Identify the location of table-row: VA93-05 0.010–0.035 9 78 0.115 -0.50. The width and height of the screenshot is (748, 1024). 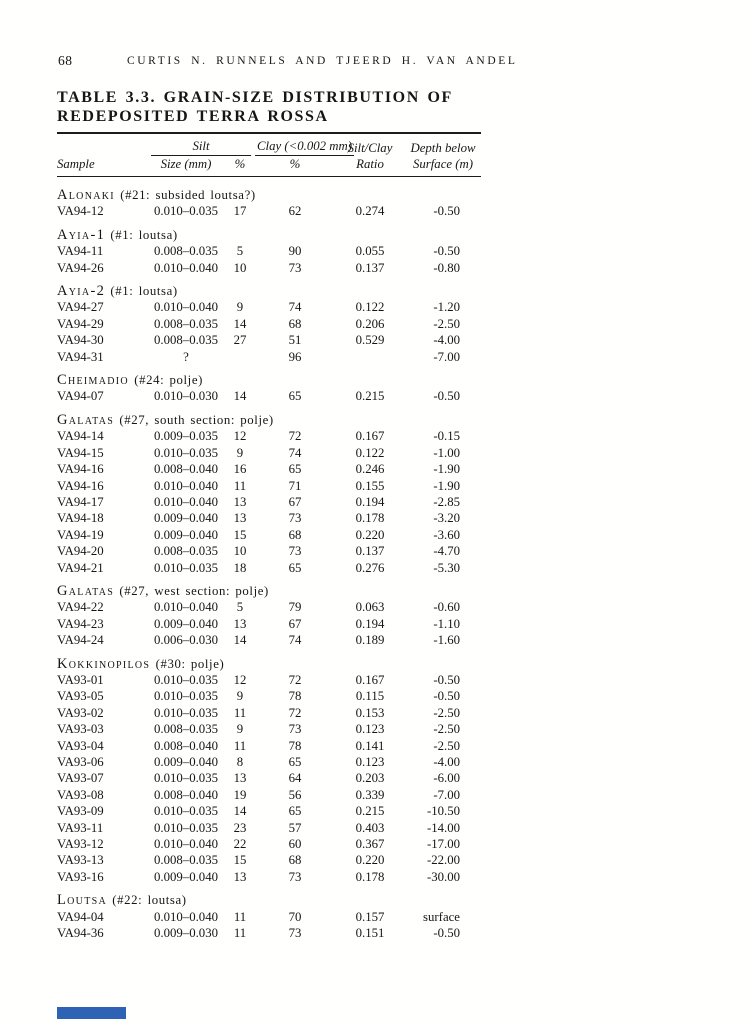
(269, 696).